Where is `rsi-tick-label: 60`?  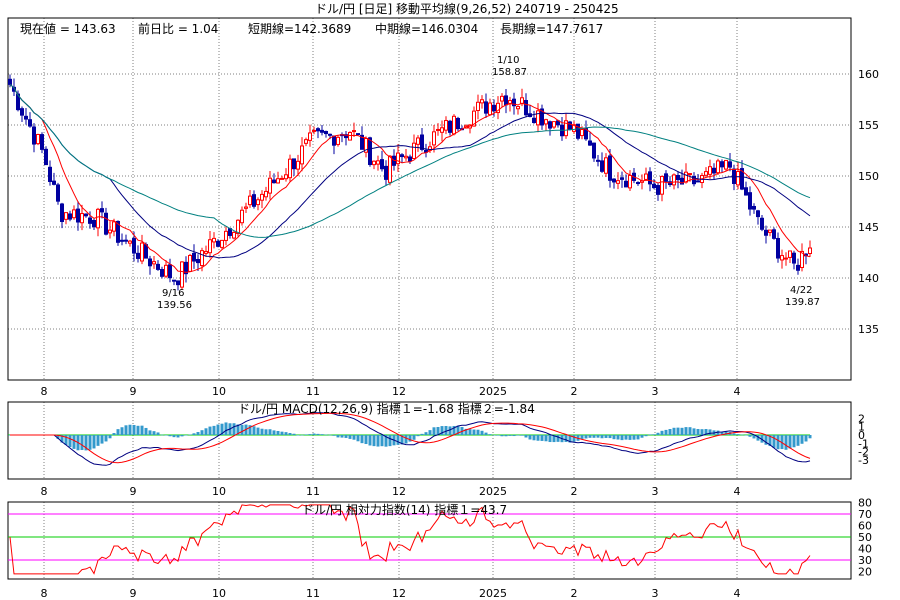 rsi-tick-label: 60 is located at coordinates (865, 526).